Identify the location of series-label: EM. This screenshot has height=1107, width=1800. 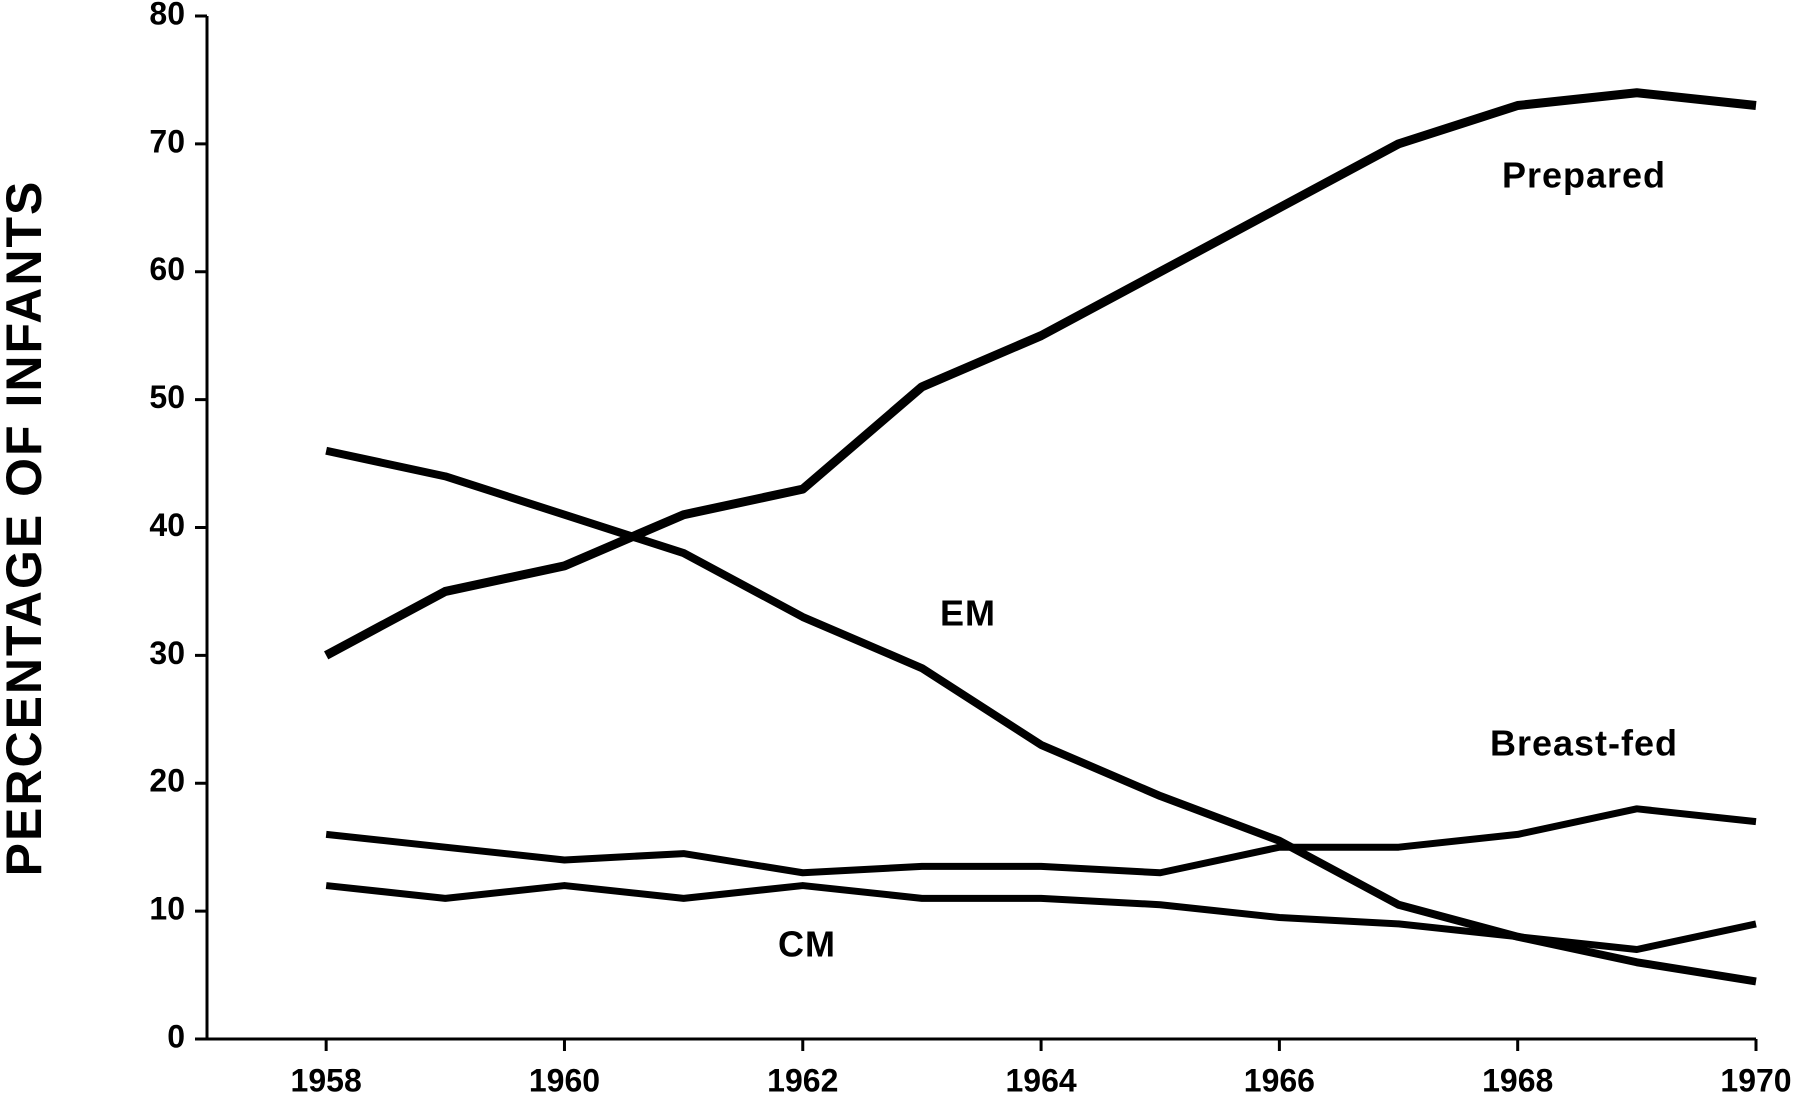
(968, 613).